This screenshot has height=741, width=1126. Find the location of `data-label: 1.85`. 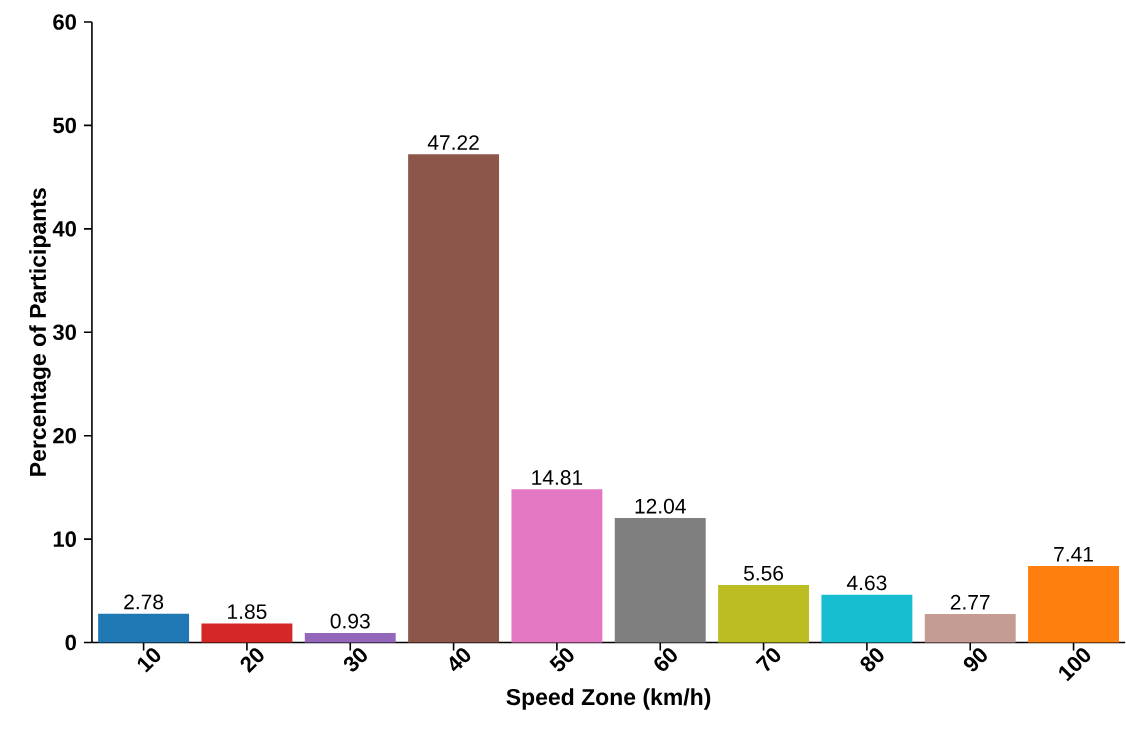

data-label: 1.85 is located at coordinates (247, 611).